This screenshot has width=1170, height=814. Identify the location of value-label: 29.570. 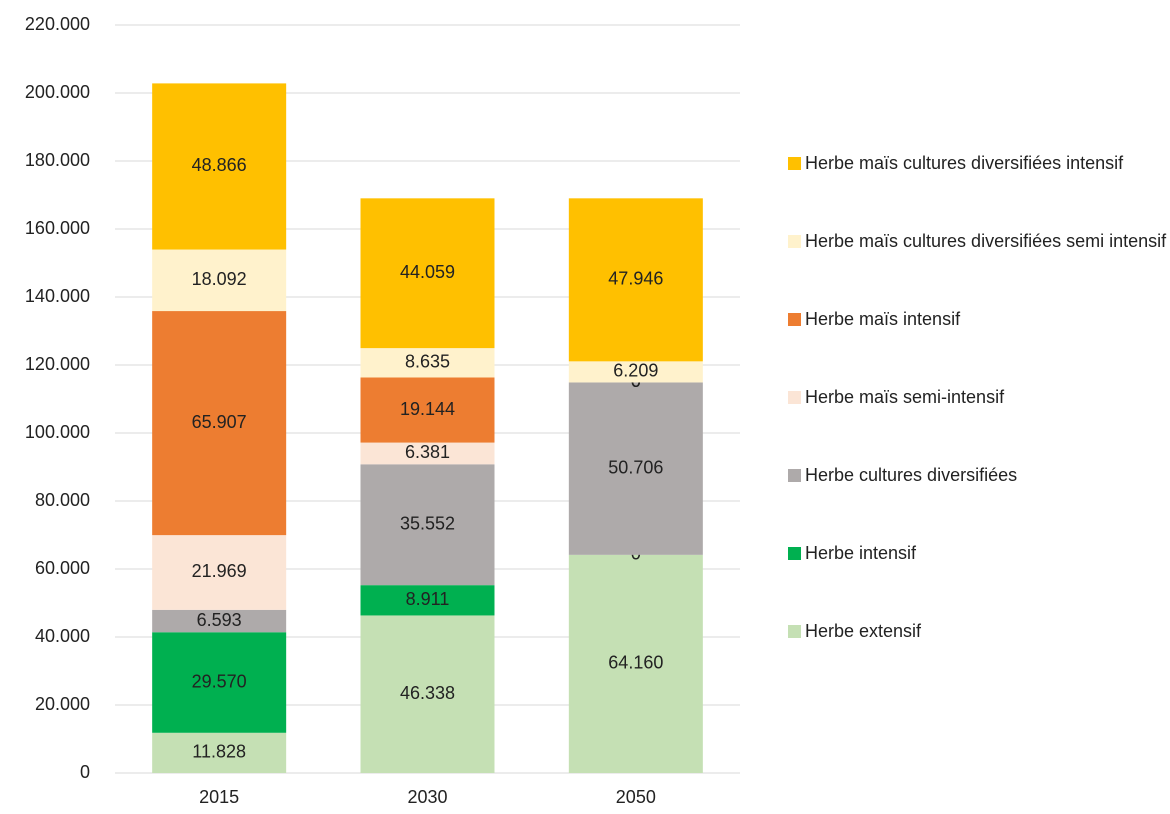
(219, 681).